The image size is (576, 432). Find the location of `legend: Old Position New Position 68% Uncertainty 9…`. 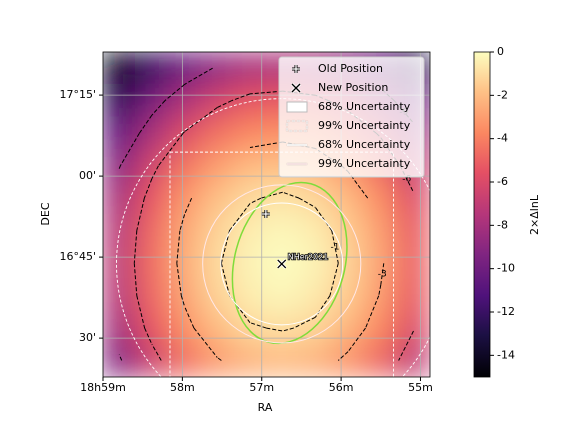

legend: Old Position New Position 68% Uncertainty 9… is located at coordinates (351, 117).